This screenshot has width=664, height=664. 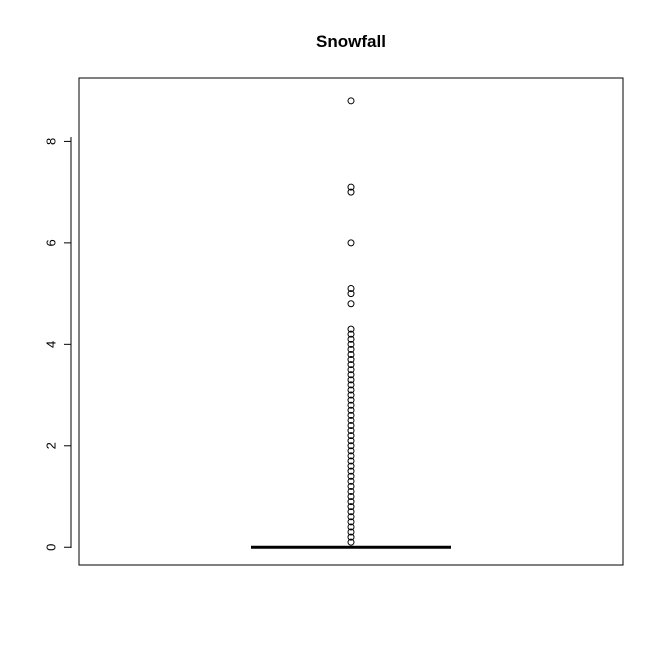 I want to click on outlier-points, so click(x=351, y=321).